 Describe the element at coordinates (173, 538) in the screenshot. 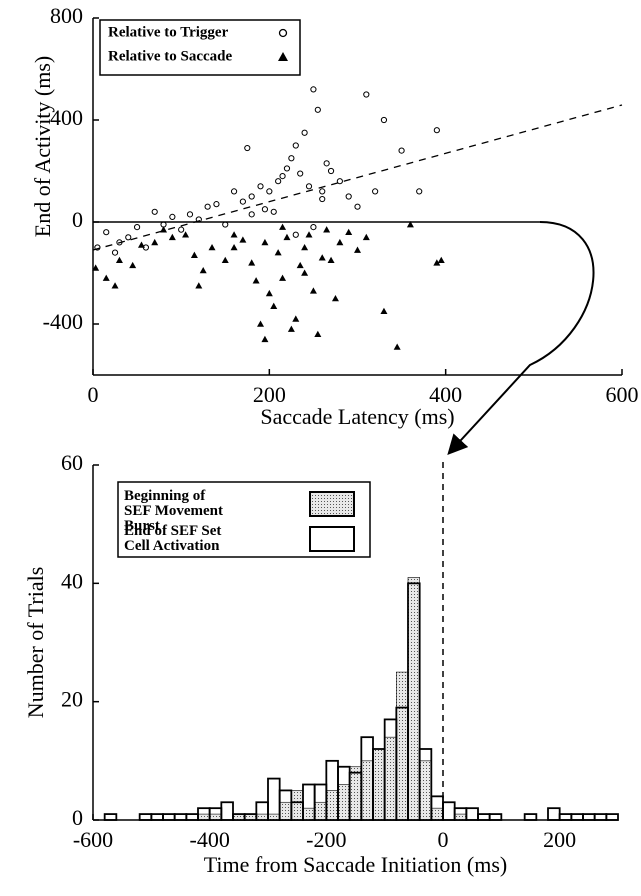

I see `legend-label: End of SEF Set Cell Activation` at that location.